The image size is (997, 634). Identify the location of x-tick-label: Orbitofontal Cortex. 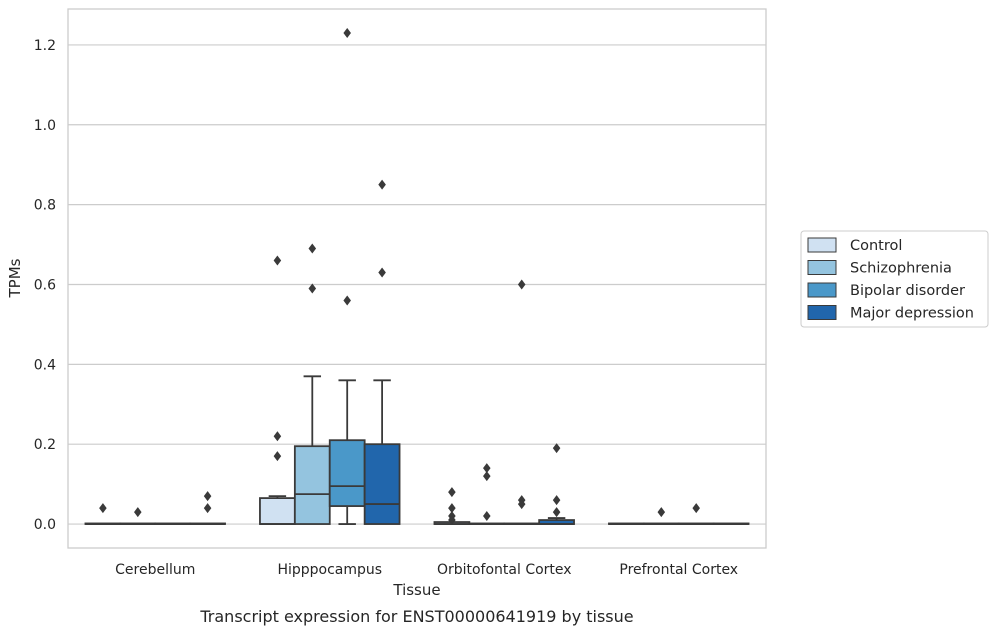
(504, 570).